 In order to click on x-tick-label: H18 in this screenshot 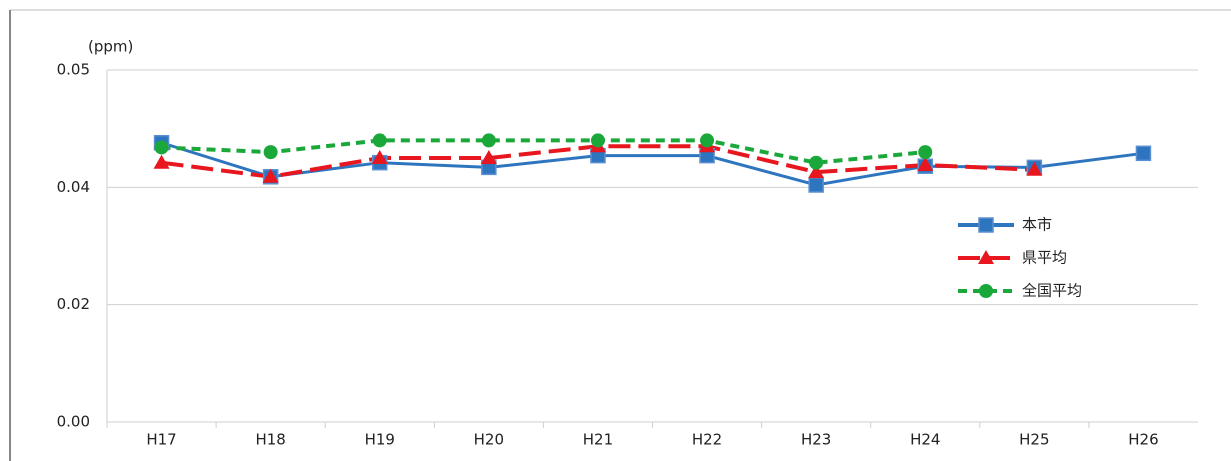, I will do `click(270, 440)`.